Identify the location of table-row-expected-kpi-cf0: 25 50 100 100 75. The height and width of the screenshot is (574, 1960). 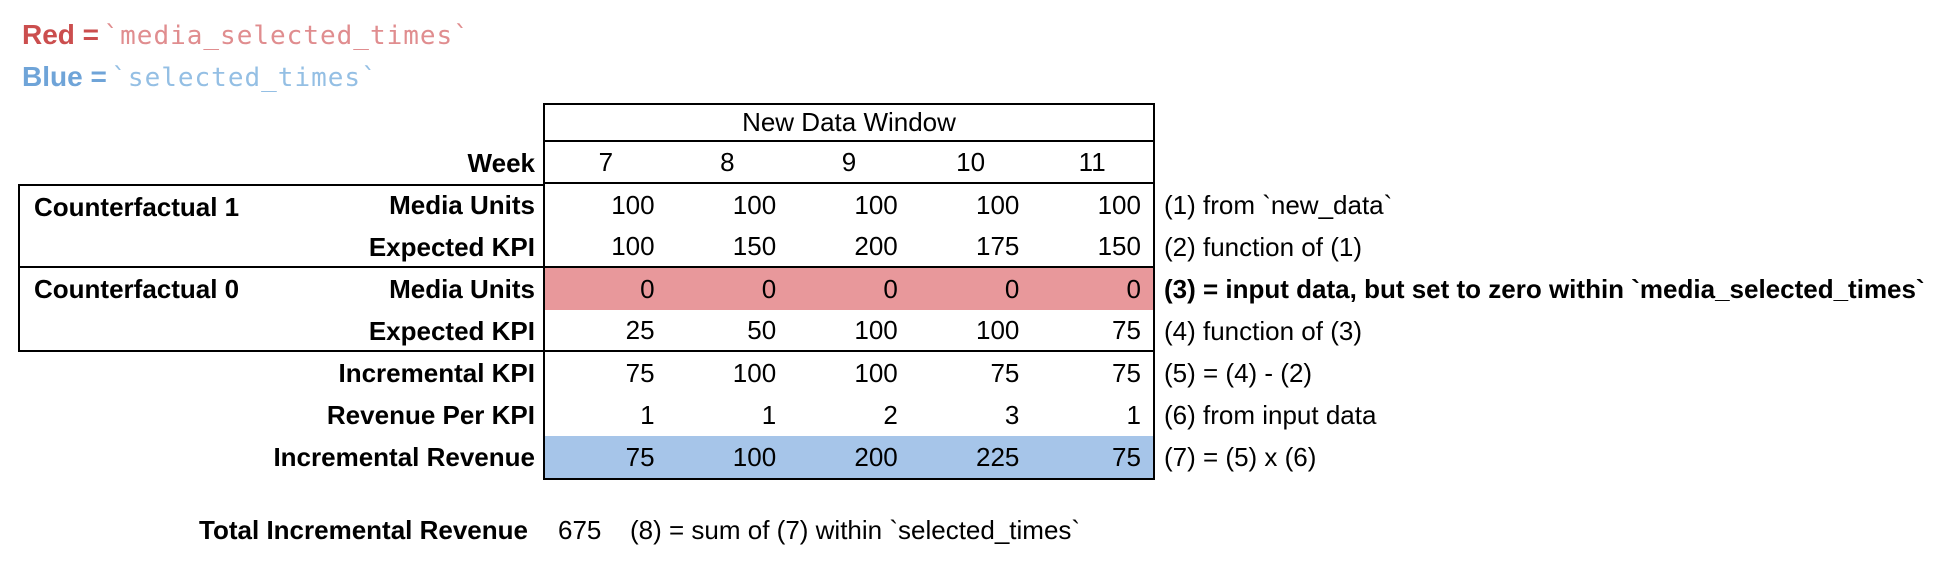
(849, 331).